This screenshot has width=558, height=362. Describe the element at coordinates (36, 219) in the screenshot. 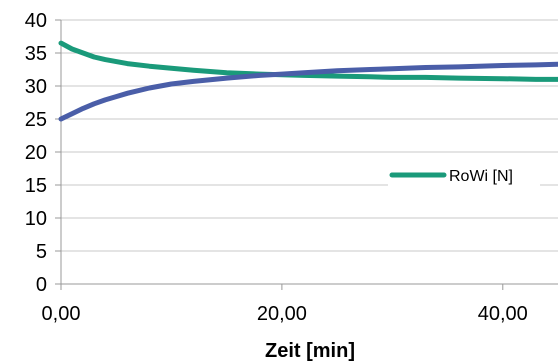

I see `y-tick-label: 10` at that location.